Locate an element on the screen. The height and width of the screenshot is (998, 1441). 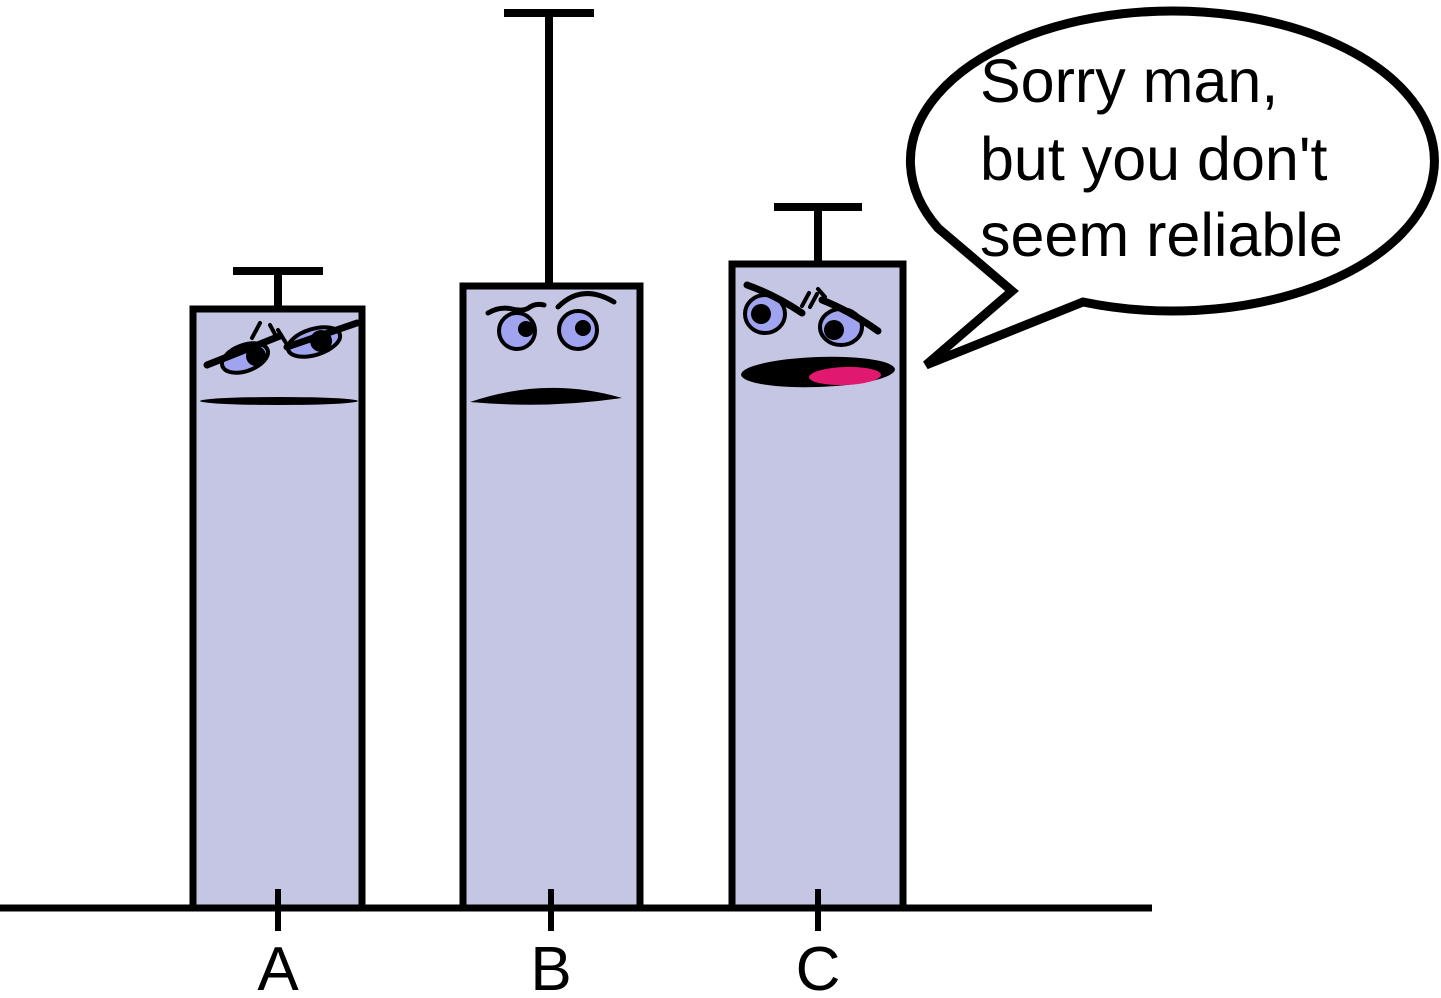
error-bars is located at coordinates (547, 159).